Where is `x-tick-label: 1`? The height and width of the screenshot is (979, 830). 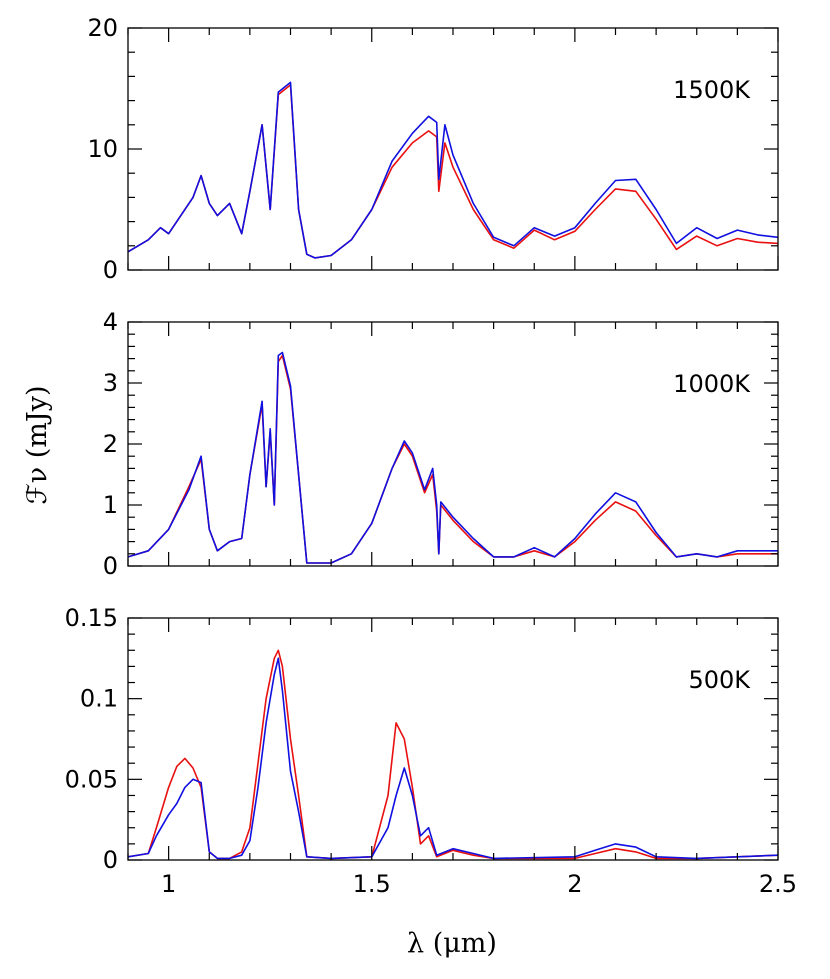
x-tick-label: 1 is located at coordinates (168, 884).